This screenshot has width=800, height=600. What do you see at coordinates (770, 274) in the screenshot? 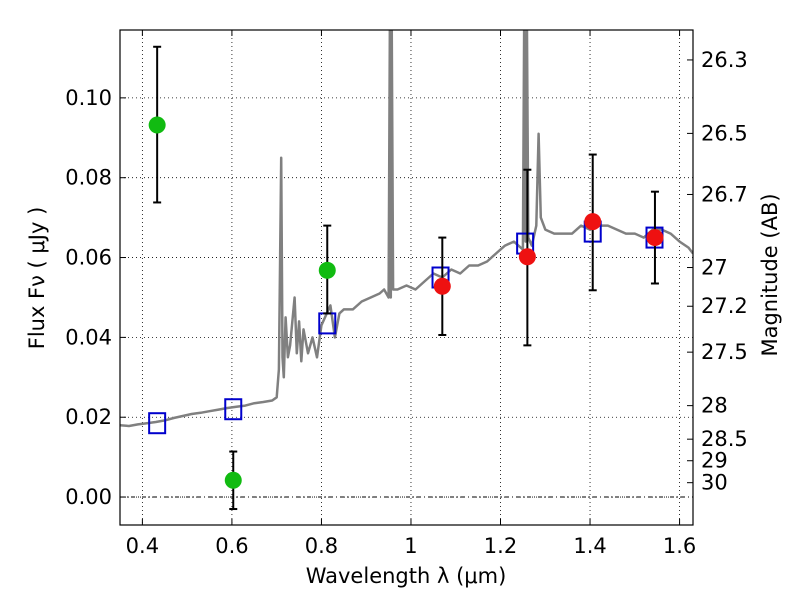
I see `right-axis-label: Magnitude (AB)` at bounding box center [770, 274].